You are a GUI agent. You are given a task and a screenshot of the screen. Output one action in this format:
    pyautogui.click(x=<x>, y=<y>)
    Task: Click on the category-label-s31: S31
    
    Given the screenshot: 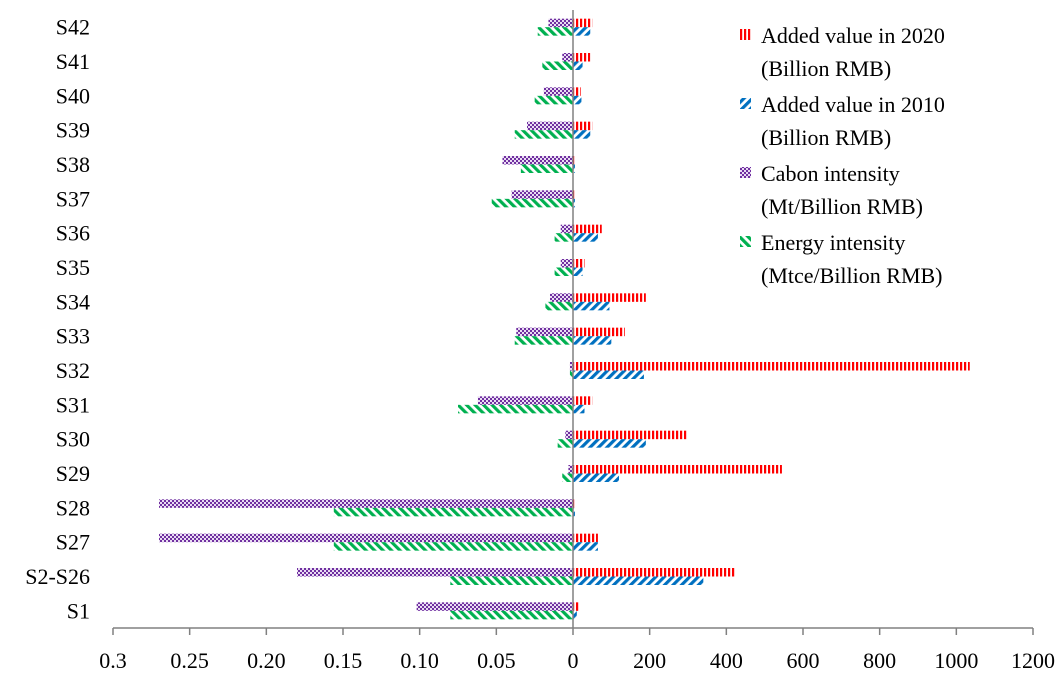 What is the action you would take?
    pyautogui.click(x=73, y=404)
    